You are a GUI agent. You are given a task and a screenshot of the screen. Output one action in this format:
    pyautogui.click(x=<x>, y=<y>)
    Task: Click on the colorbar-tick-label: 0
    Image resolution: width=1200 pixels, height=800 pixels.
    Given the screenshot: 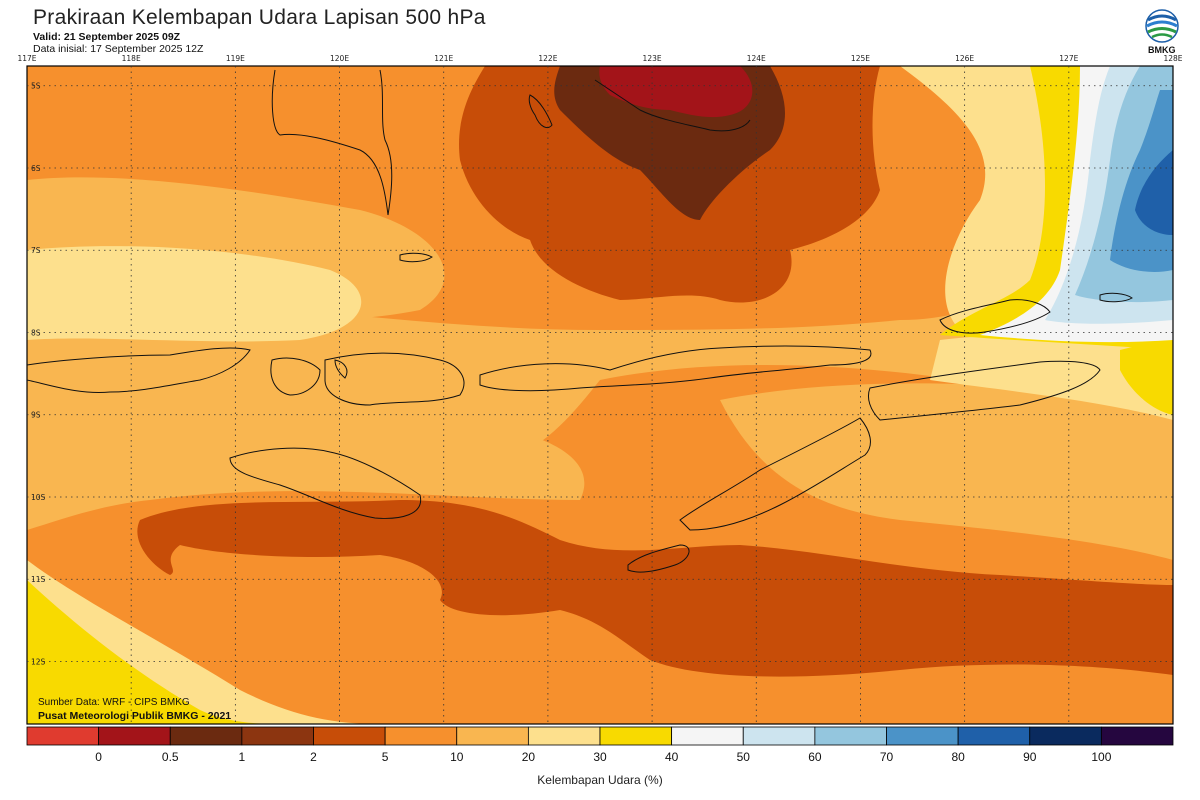 What is the action you would take?
    pyautogui.click(x=98, y=757)
    